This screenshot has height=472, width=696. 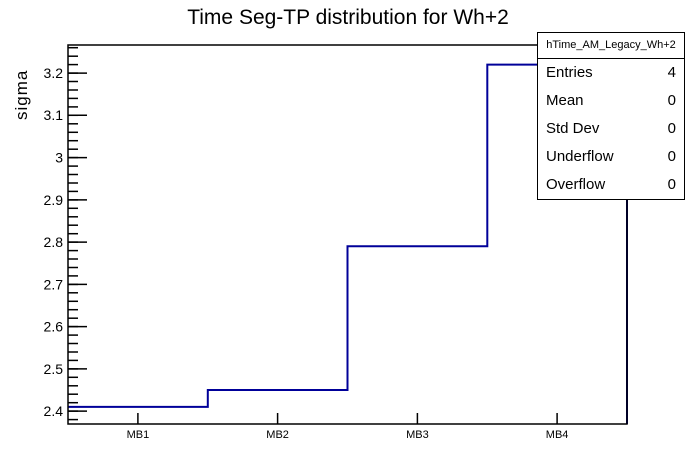 I want to click on stats-row-label: Underflow, so click(x=580, y=156).